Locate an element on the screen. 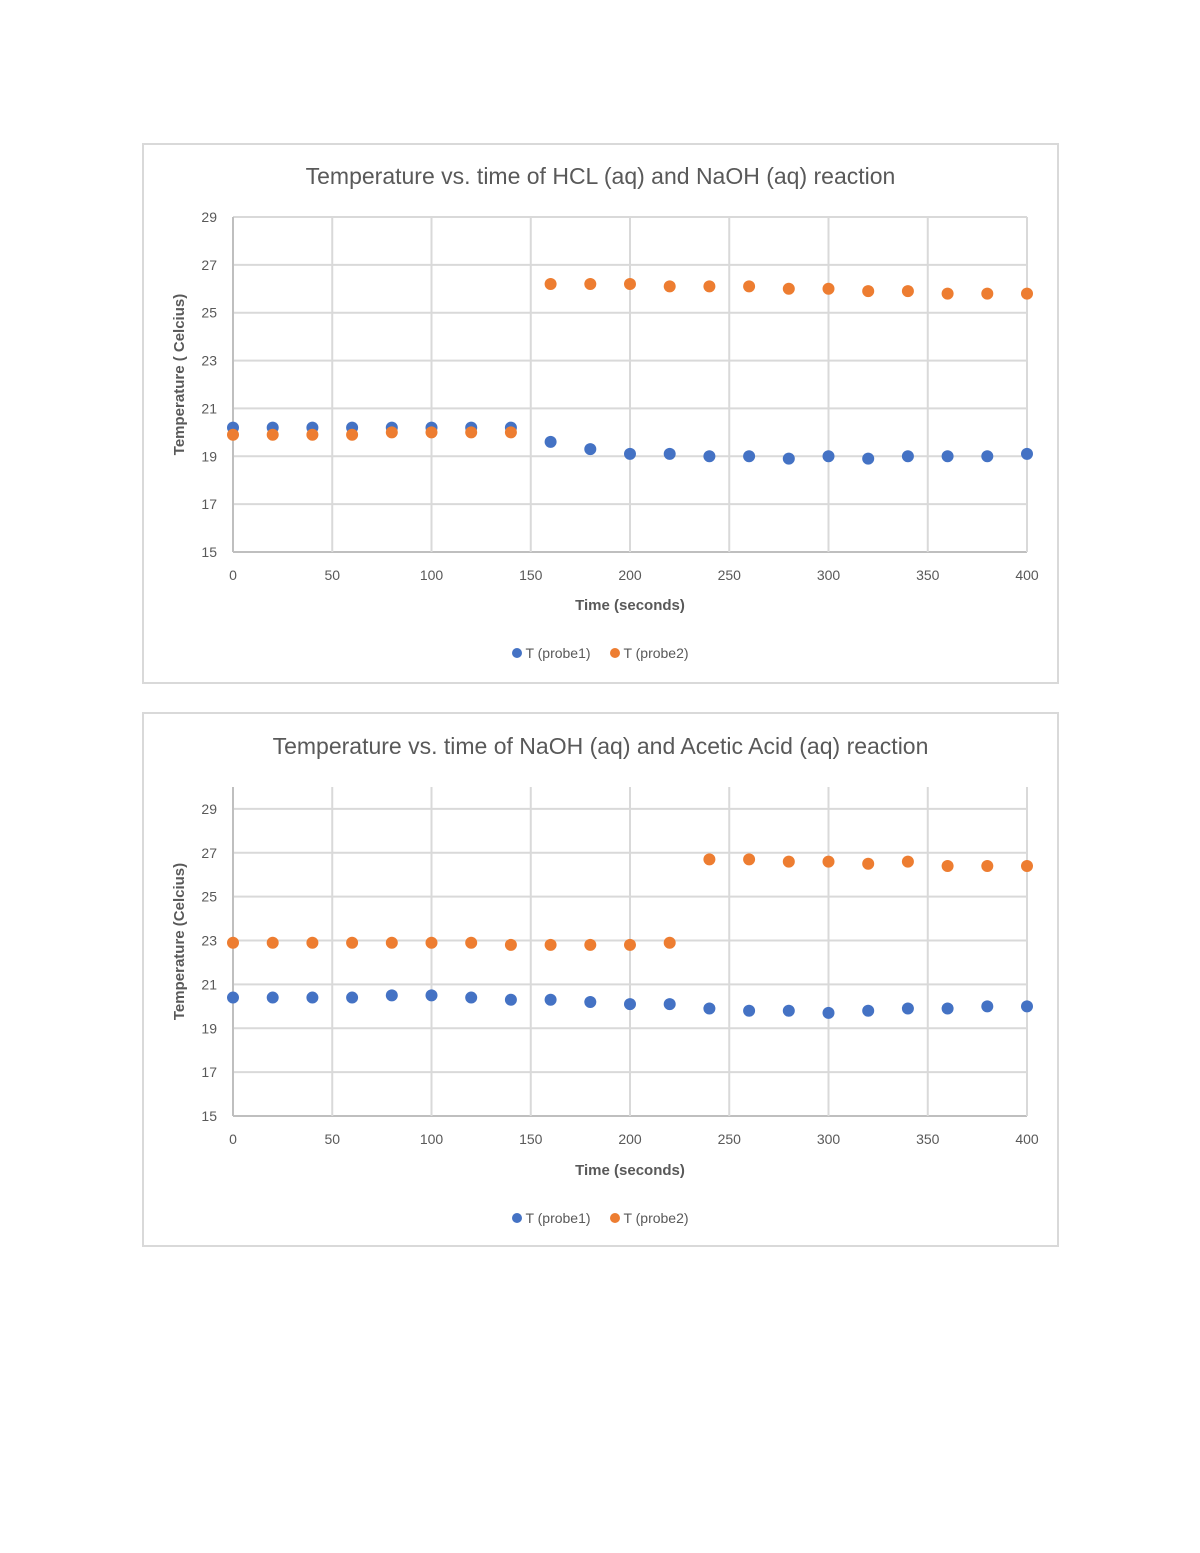  x-tick-label: 400 is located at coordinates (1027, 575).